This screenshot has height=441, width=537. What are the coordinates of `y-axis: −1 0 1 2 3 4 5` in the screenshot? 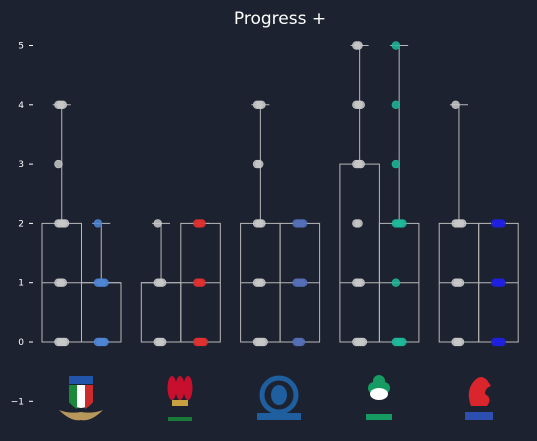 It's located at (22, 224).